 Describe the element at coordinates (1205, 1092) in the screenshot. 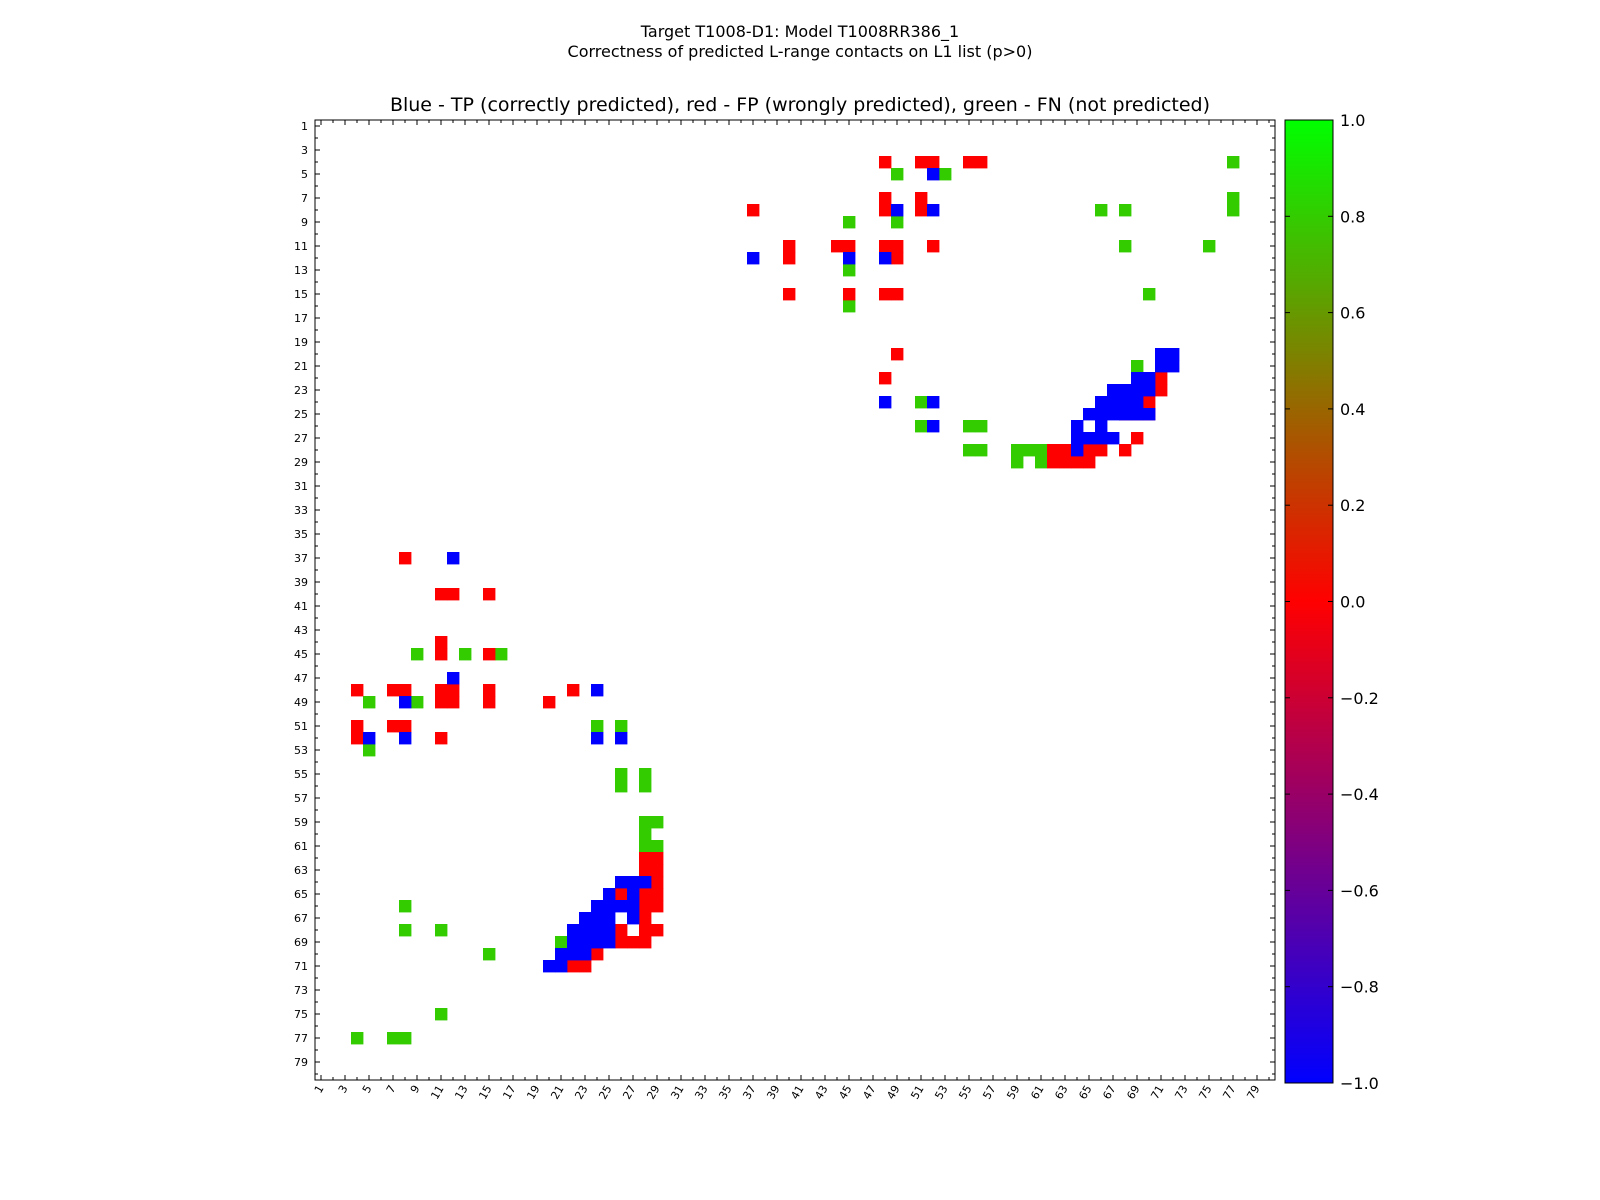

I see `x-tick-label: 75` at that location.